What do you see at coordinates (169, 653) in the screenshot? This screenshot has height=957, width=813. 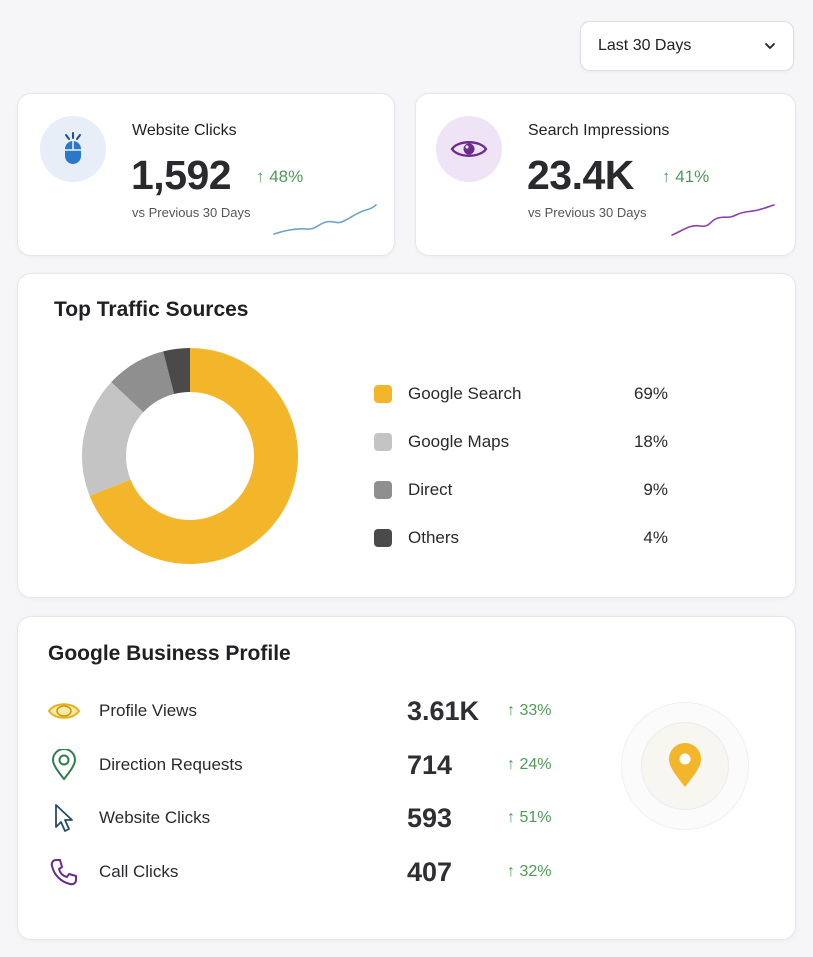 I see `section-title: Google Business Profile` at bounding box center [169, 653].